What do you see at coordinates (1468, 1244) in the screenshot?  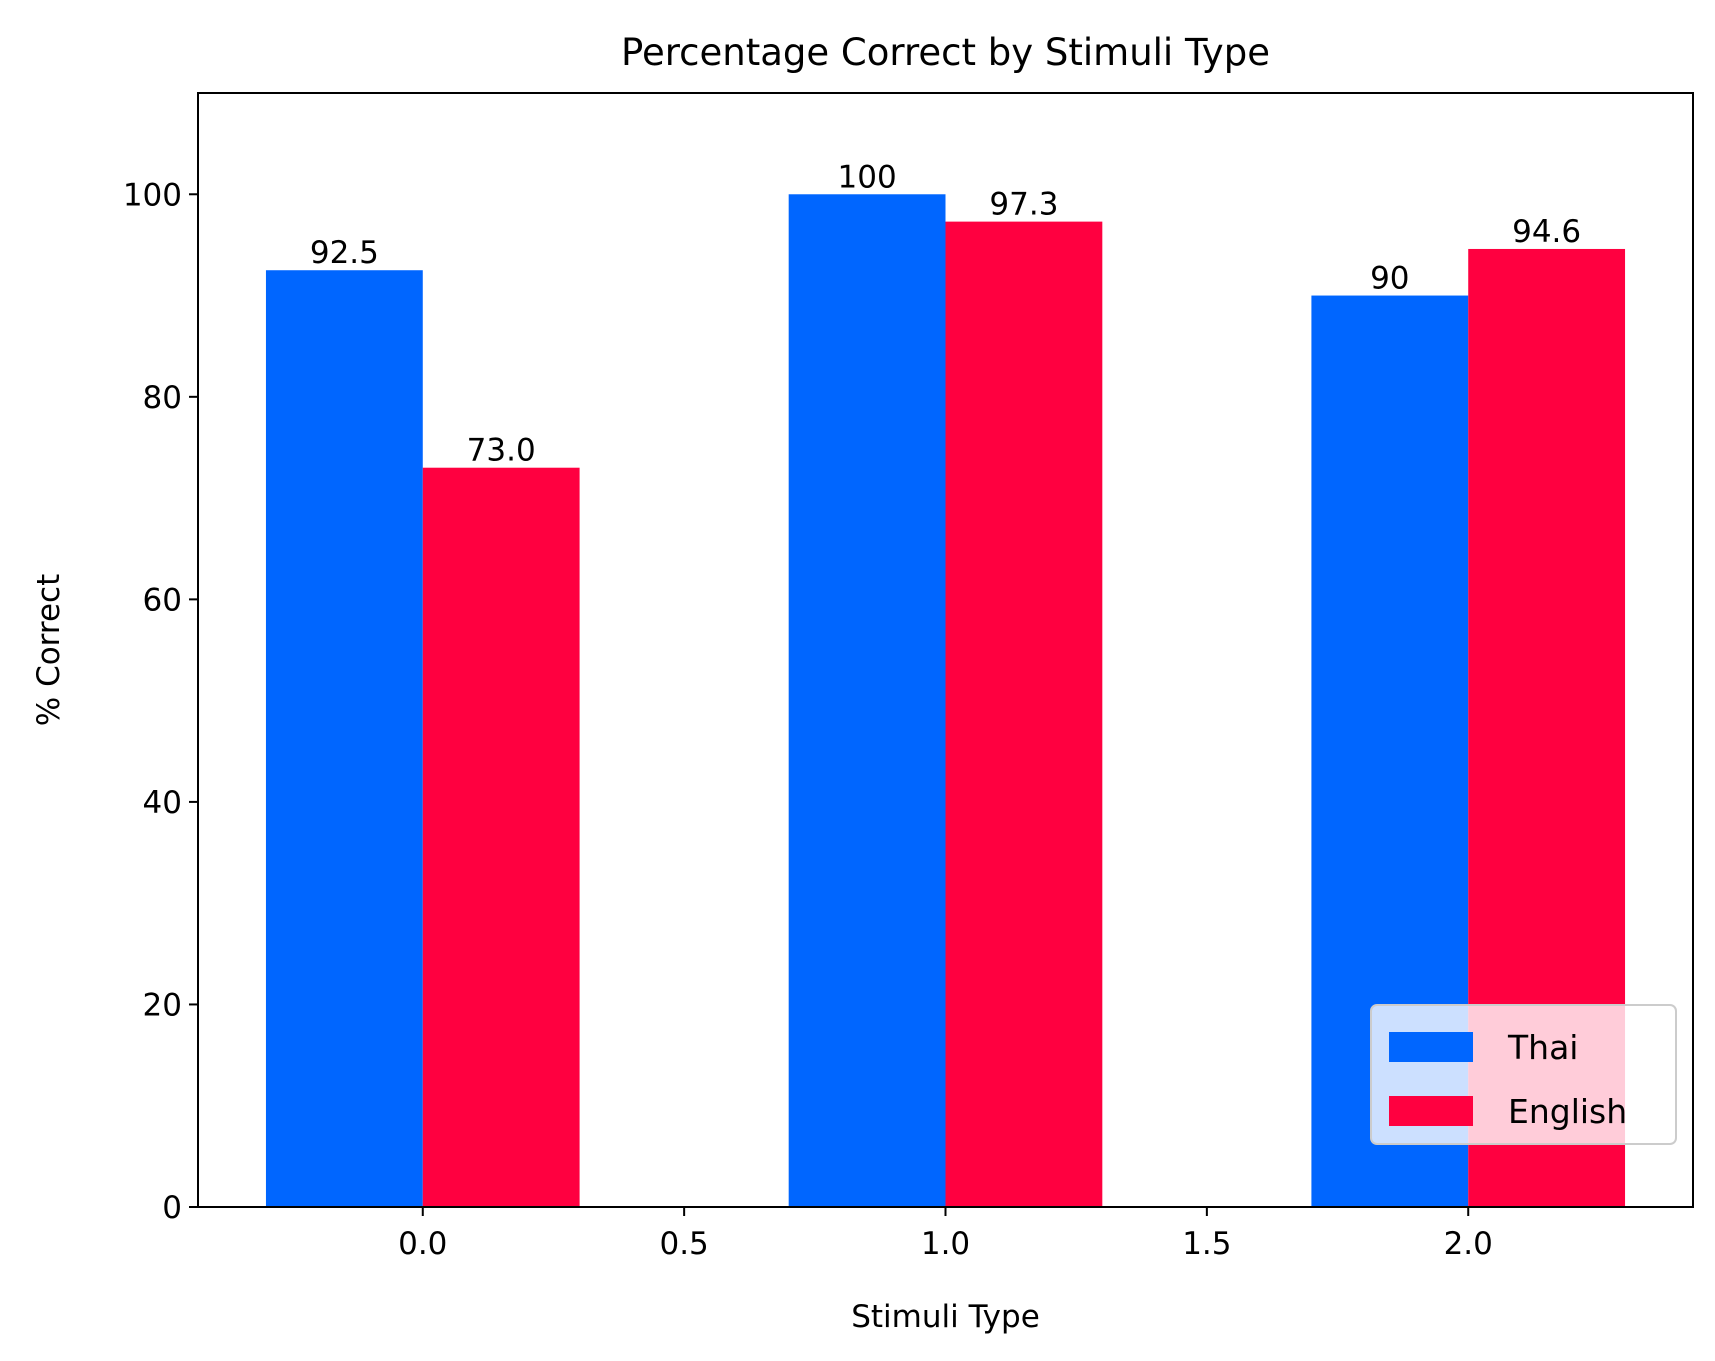 I see `x-tick-label: 2.0` at bounding box center [1468, 1244].